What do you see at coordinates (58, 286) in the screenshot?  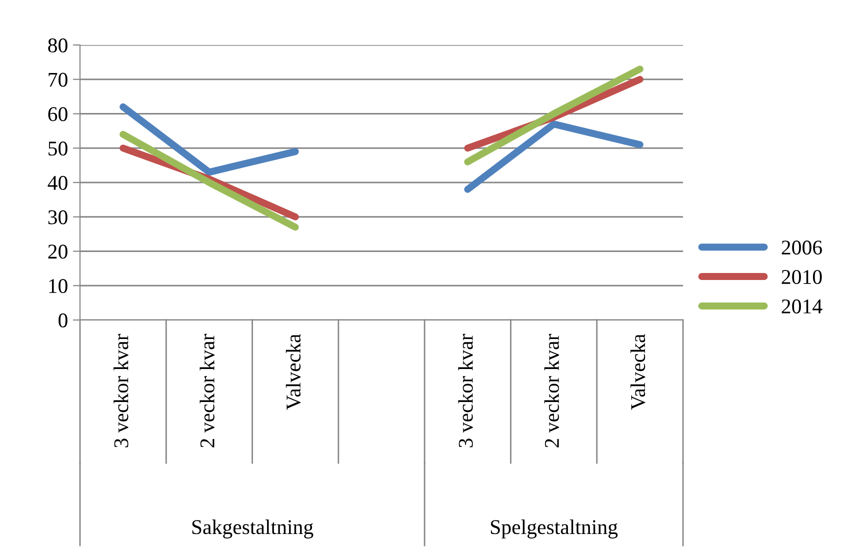 I see `y-tick-label: 10` at bounding box center [58, 286].